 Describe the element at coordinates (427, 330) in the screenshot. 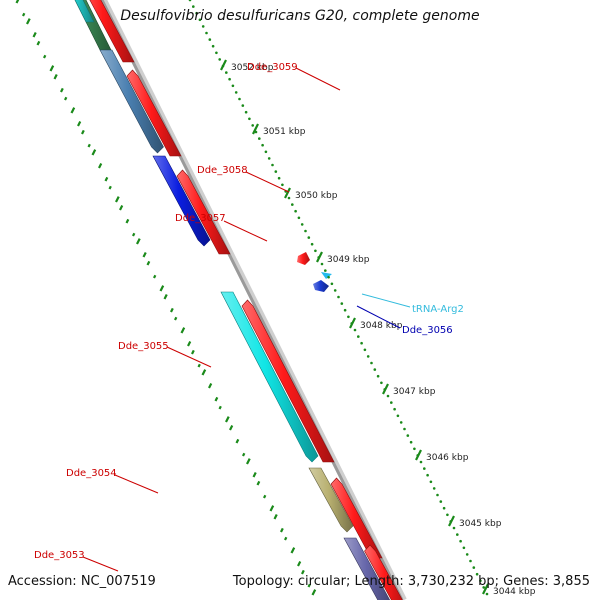

I see `gene-label: Dde_3056` at that location.